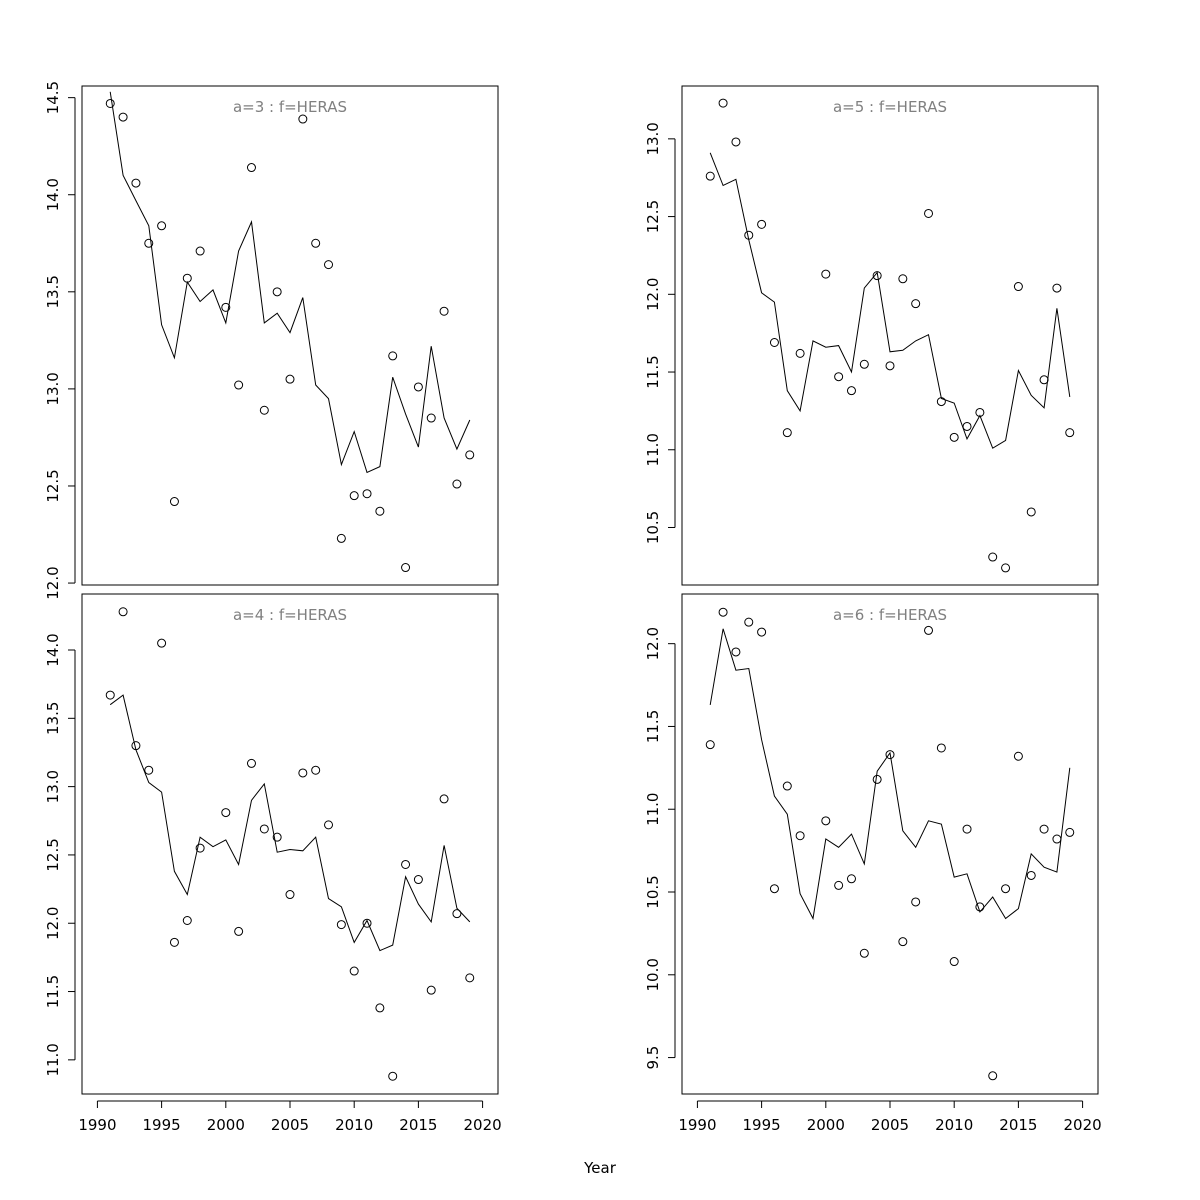 This screenshot has height=1200, width=1200. Describe the element at coordinates (290, 615) in the screenshot. I see `panel-title: a=4 : f=HERAS` at that location.